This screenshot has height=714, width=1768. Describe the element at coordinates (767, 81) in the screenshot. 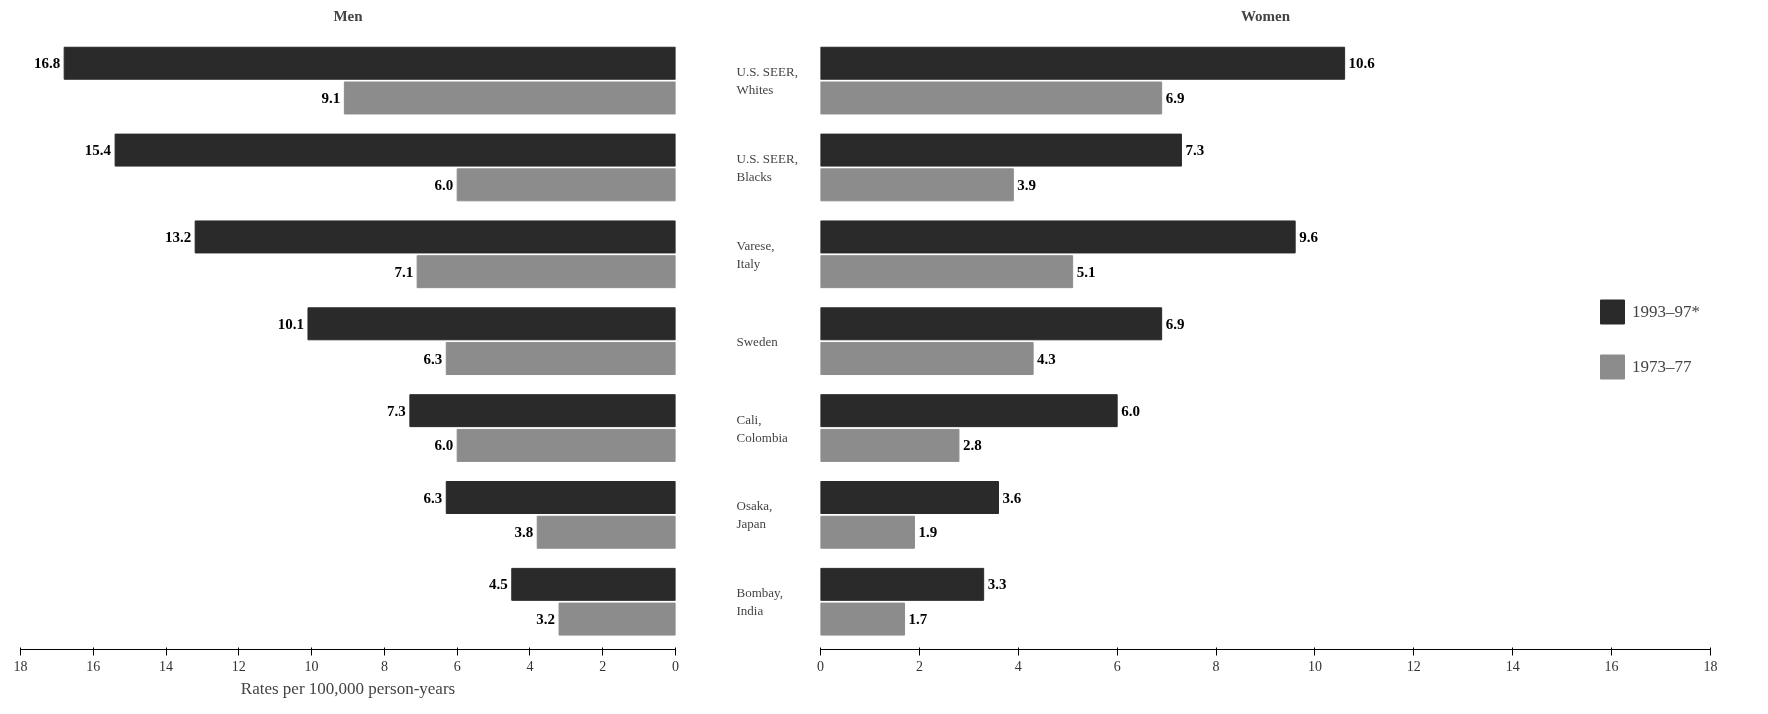

I see `y-tick-label: U.S. SEER, Whites` at that location.